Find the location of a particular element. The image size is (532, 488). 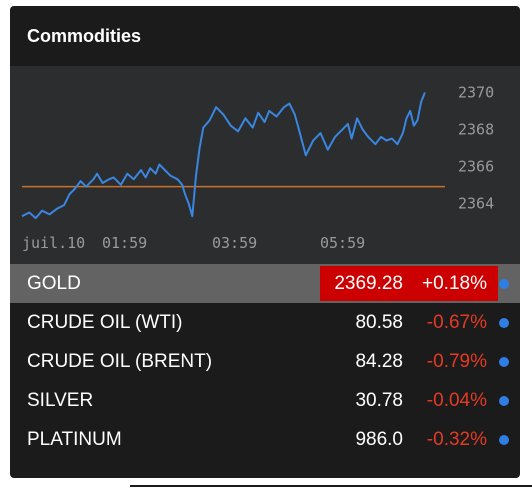

commodity-row-crude-oil-brent: CRUDE OIL (BRENT) 84.28 -0.79% is located at coordinates (265, 361).